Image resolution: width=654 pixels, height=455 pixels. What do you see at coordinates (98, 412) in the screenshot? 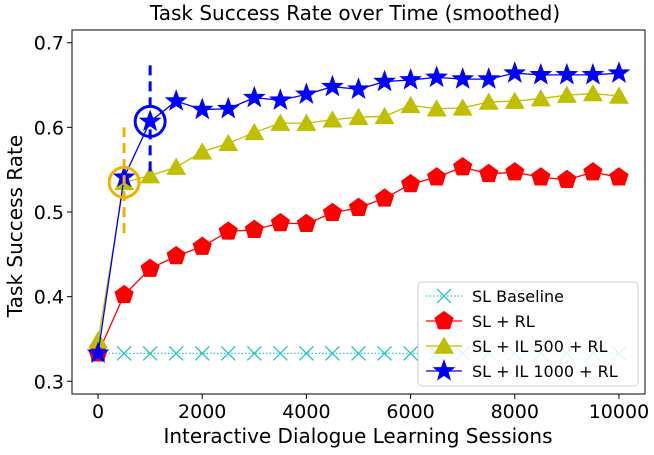
I see `x-tick-label: 0` at bounding box center [98, 412].